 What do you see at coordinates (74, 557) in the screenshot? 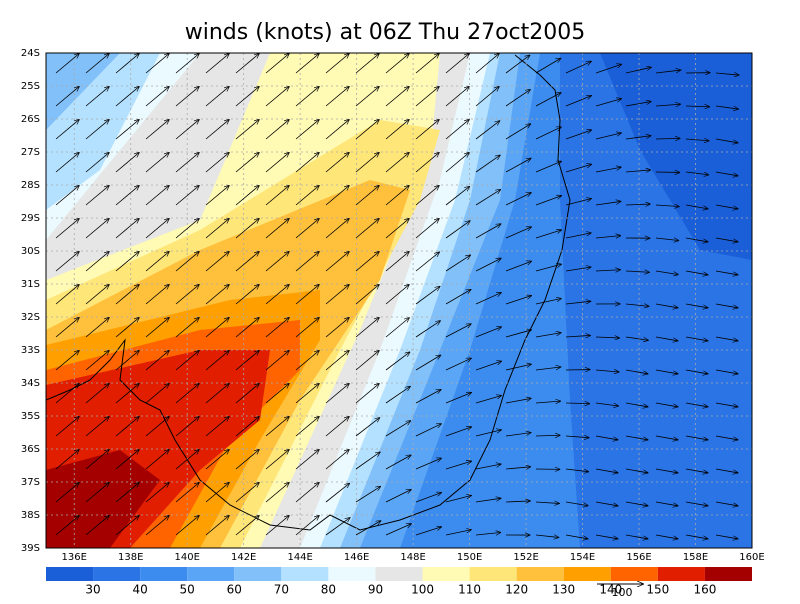
I see `lon-label: 136E` at bounding box center [74, 557].